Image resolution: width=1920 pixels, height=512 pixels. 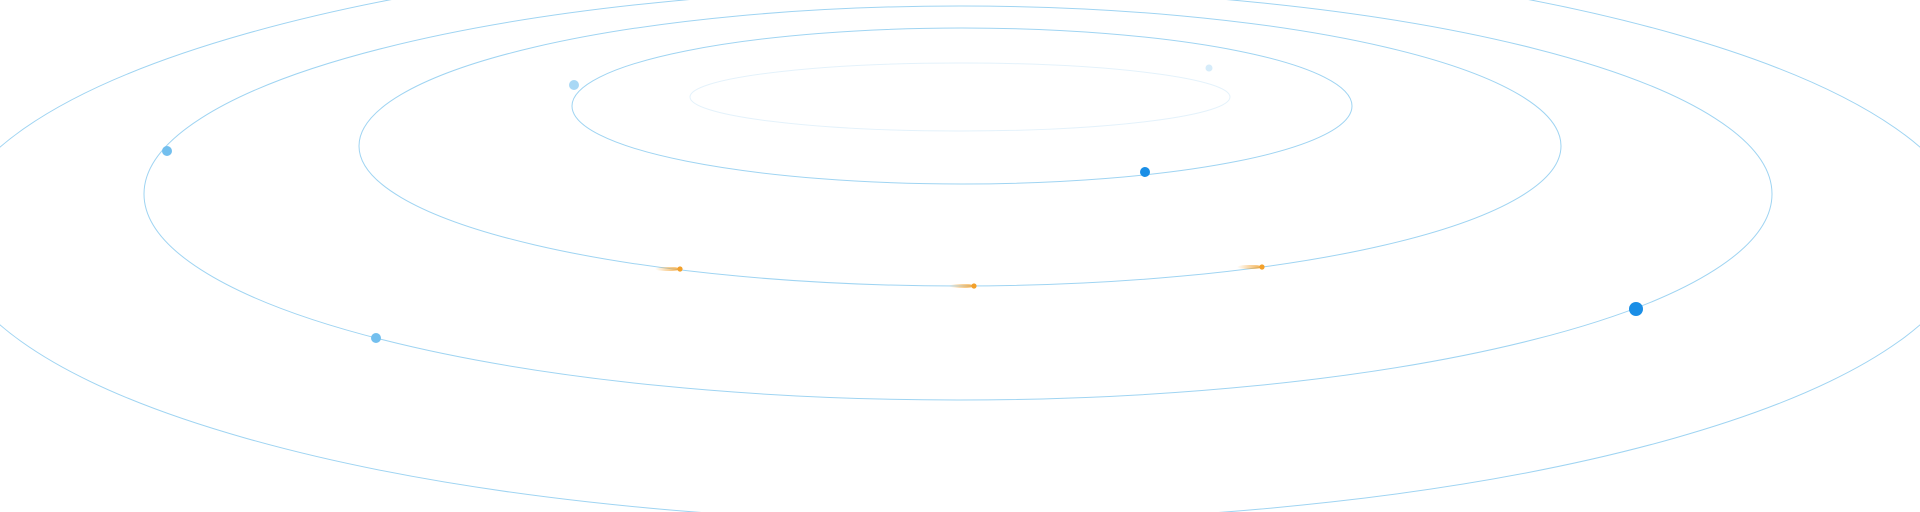 What do you see at coordinates (960, 97) in the screenshot?
I see `orbit-innermost` at bounding box center [960, 97].